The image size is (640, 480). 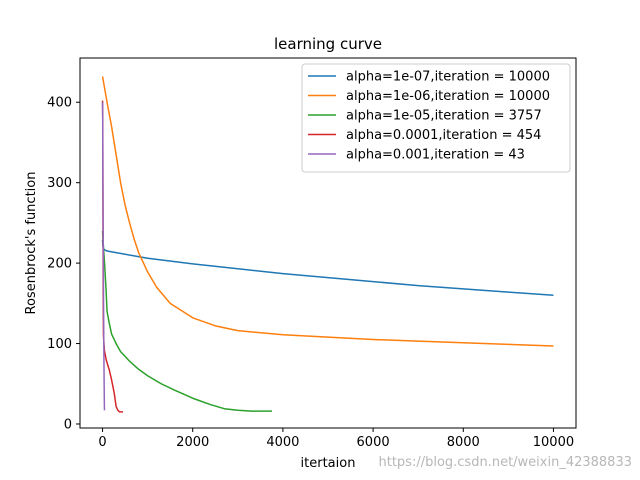 I want to click on x-tick-label: 6000, so click(x=373, y=442).